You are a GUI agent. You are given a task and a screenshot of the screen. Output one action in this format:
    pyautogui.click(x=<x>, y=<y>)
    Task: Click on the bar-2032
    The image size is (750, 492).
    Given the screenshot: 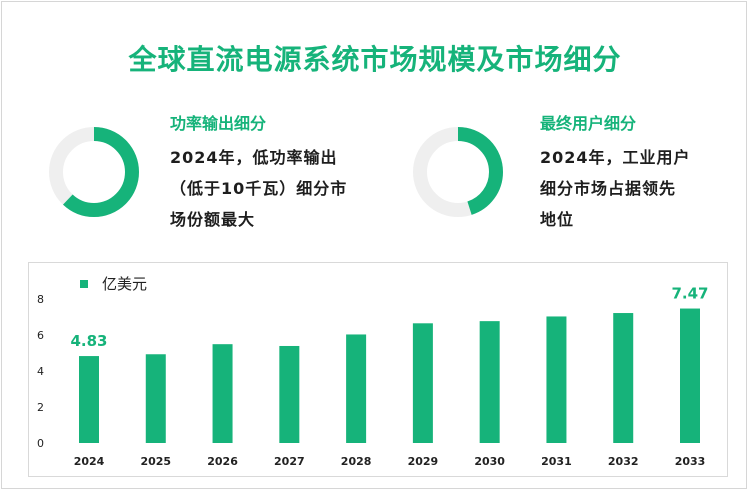 What is the action you would take?
    pyautogui.click(x=623, y=378)
    